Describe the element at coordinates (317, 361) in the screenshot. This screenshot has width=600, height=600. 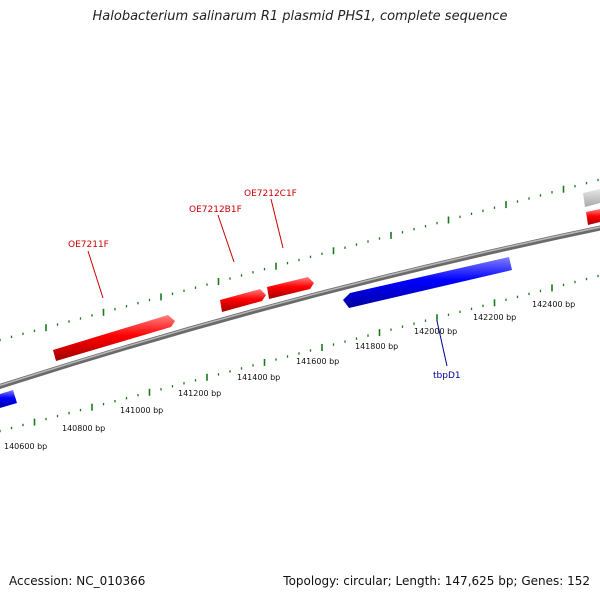
I see `bp-label: 141600 bp` at that location.